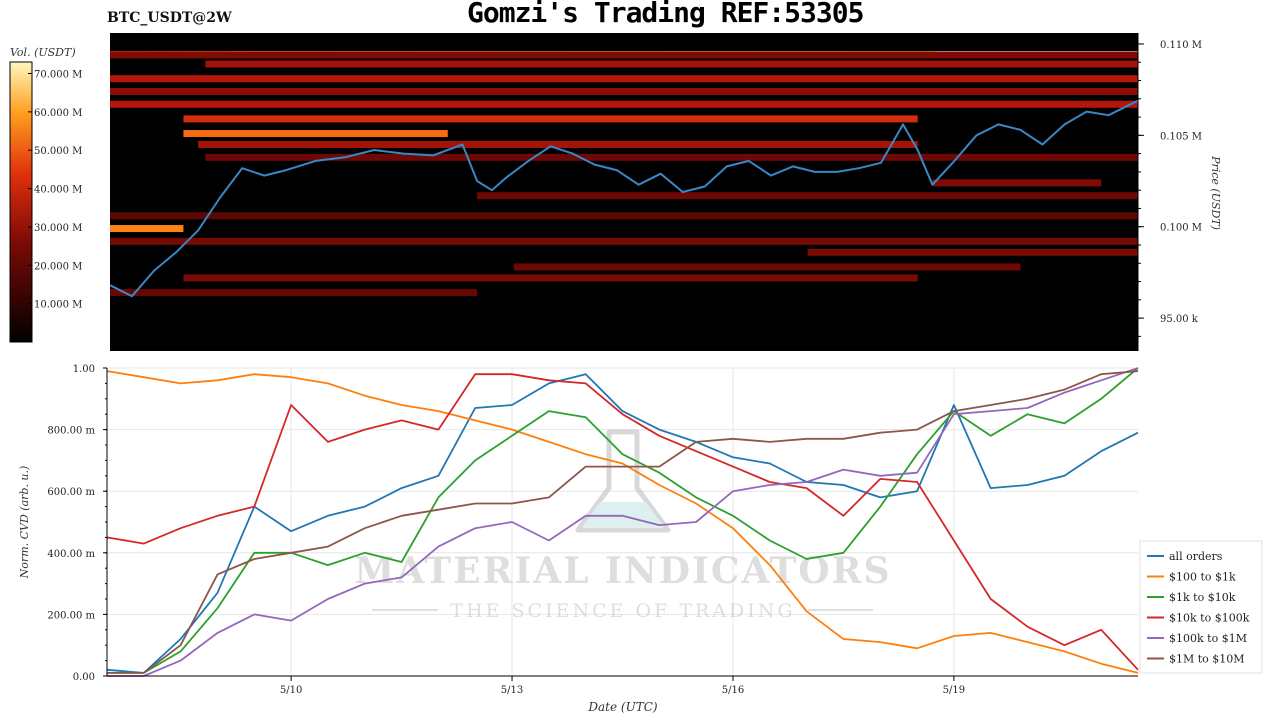 Image resolution: width=1280 pixels, height=720 pixels. What do you see at coordinates (291, 690) in the screenshot?
I see `cvd-x-tick-label: 5/10` at bounding box center [291, 690].